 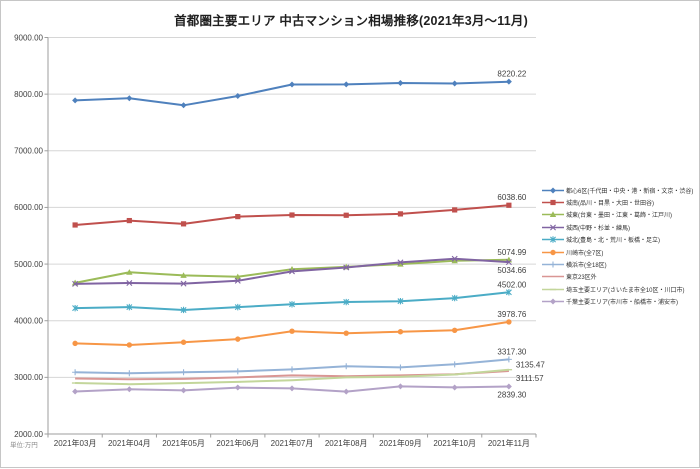 What do you see at coordinates (24, 445) in the screenshot?
I see `axis-unit-note: 単位:万円` at bounding box center [24, 445].